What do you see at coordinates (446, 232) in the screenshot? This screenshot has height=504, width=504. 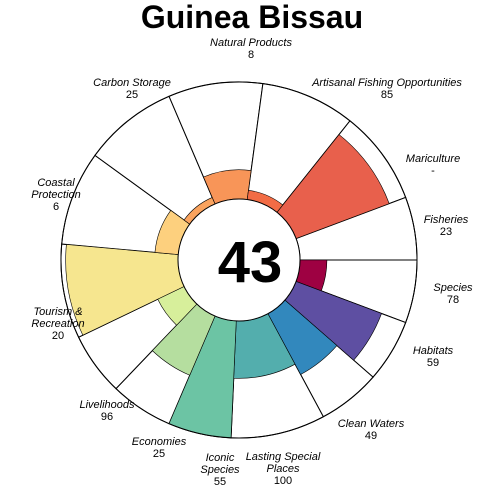 I see `petal-value-fisheries: 23` at bounding box center [446, 232].